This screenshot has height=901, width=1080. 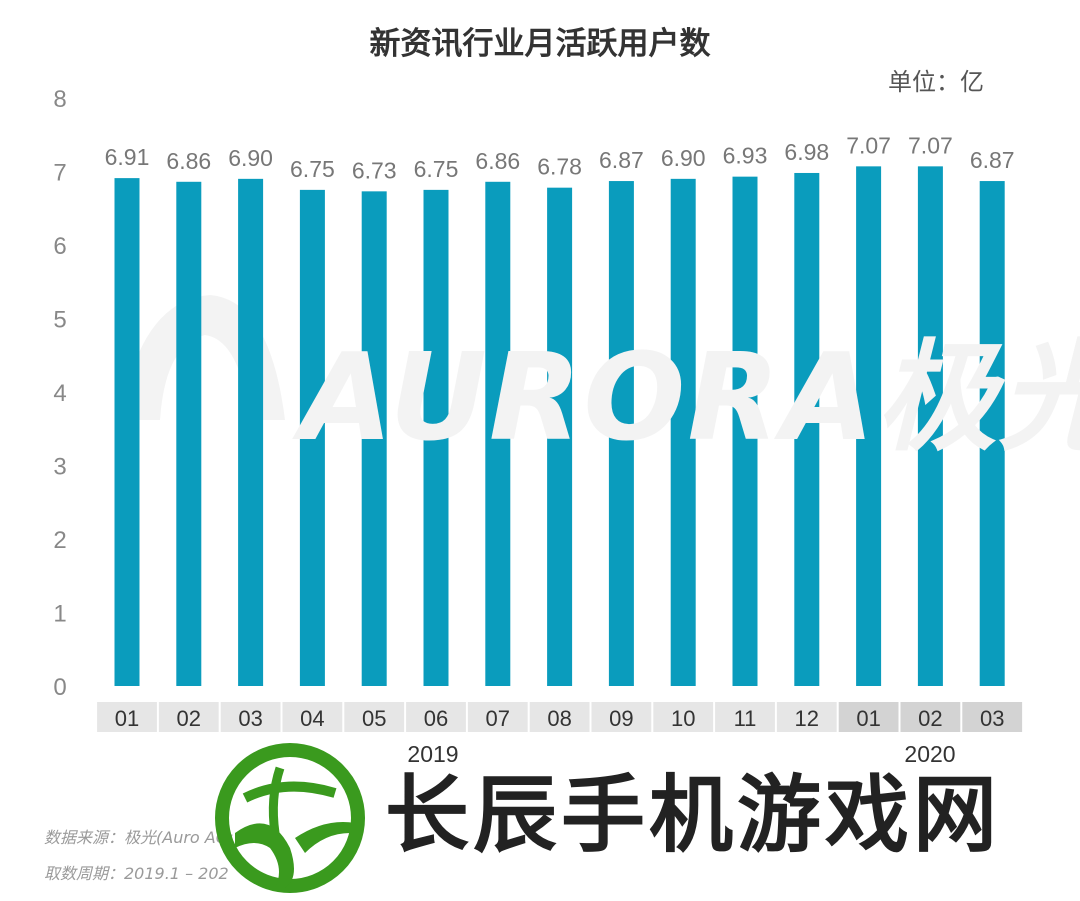 What do you see at coordinates (144, 837) in the screenshot?
I see `source-text: 数据来源：极光(Auro AQ: J` at bounding box center [144, 837].